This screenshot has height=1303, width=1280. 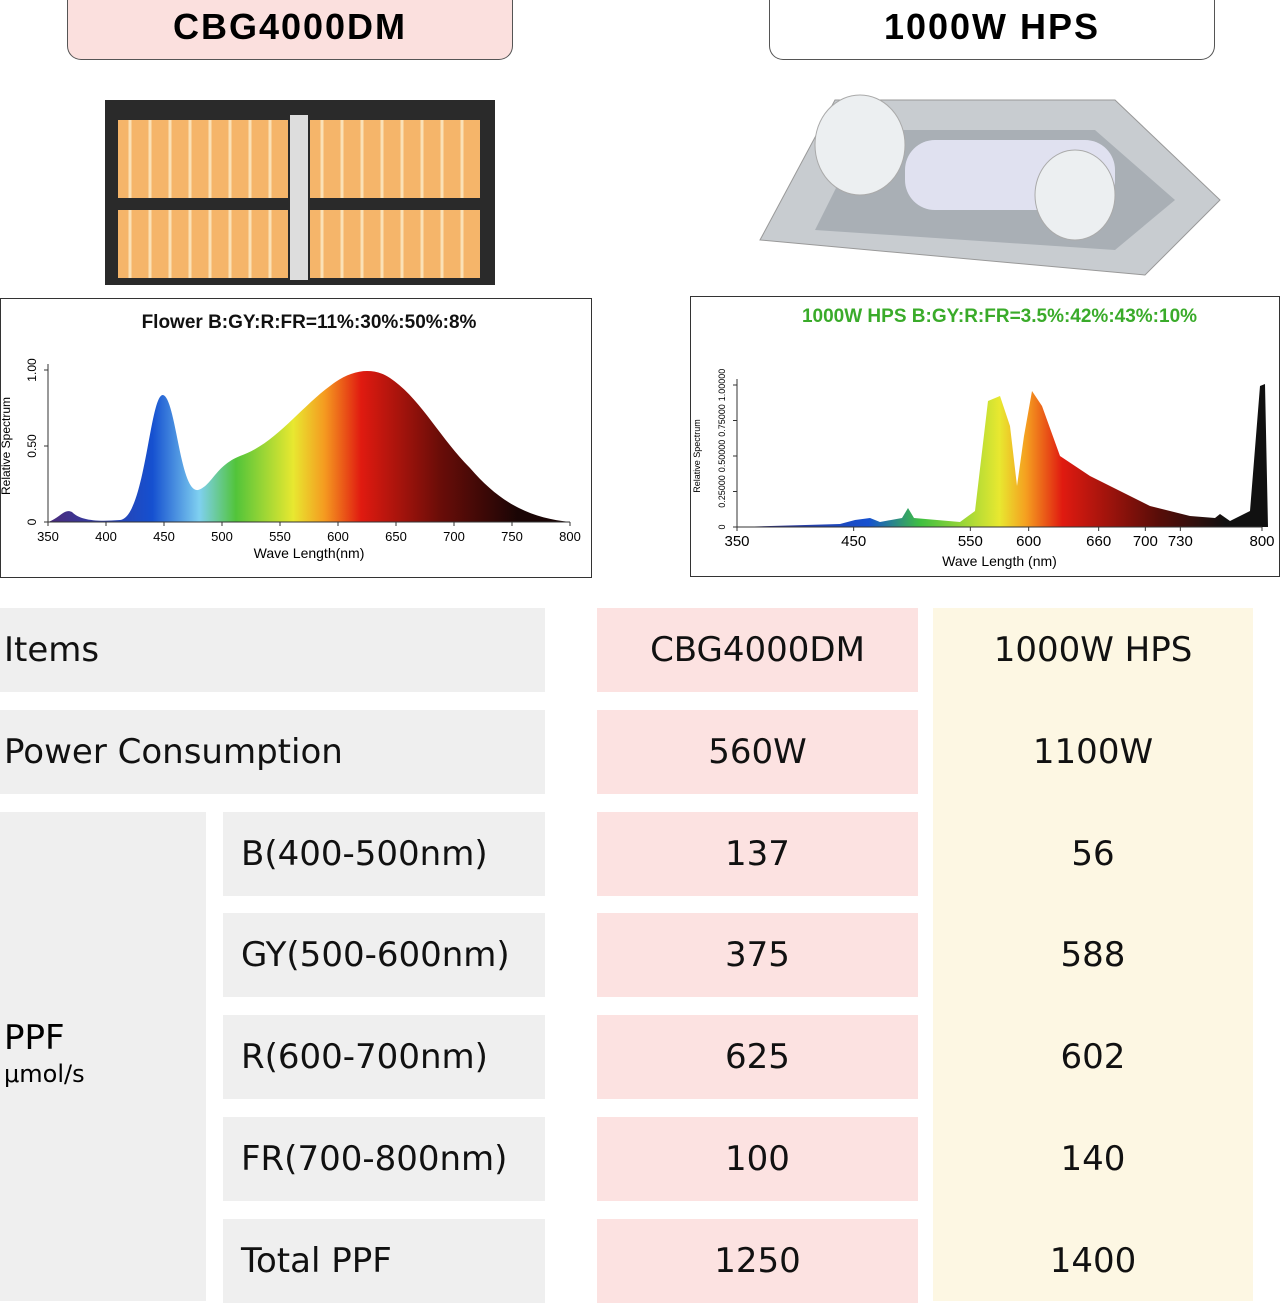 What do you see at coordinates (103, 1056) in the screenshot?
I see `ppf-group-cell: PPF μmol/s` at bounding box center [103, 1056].